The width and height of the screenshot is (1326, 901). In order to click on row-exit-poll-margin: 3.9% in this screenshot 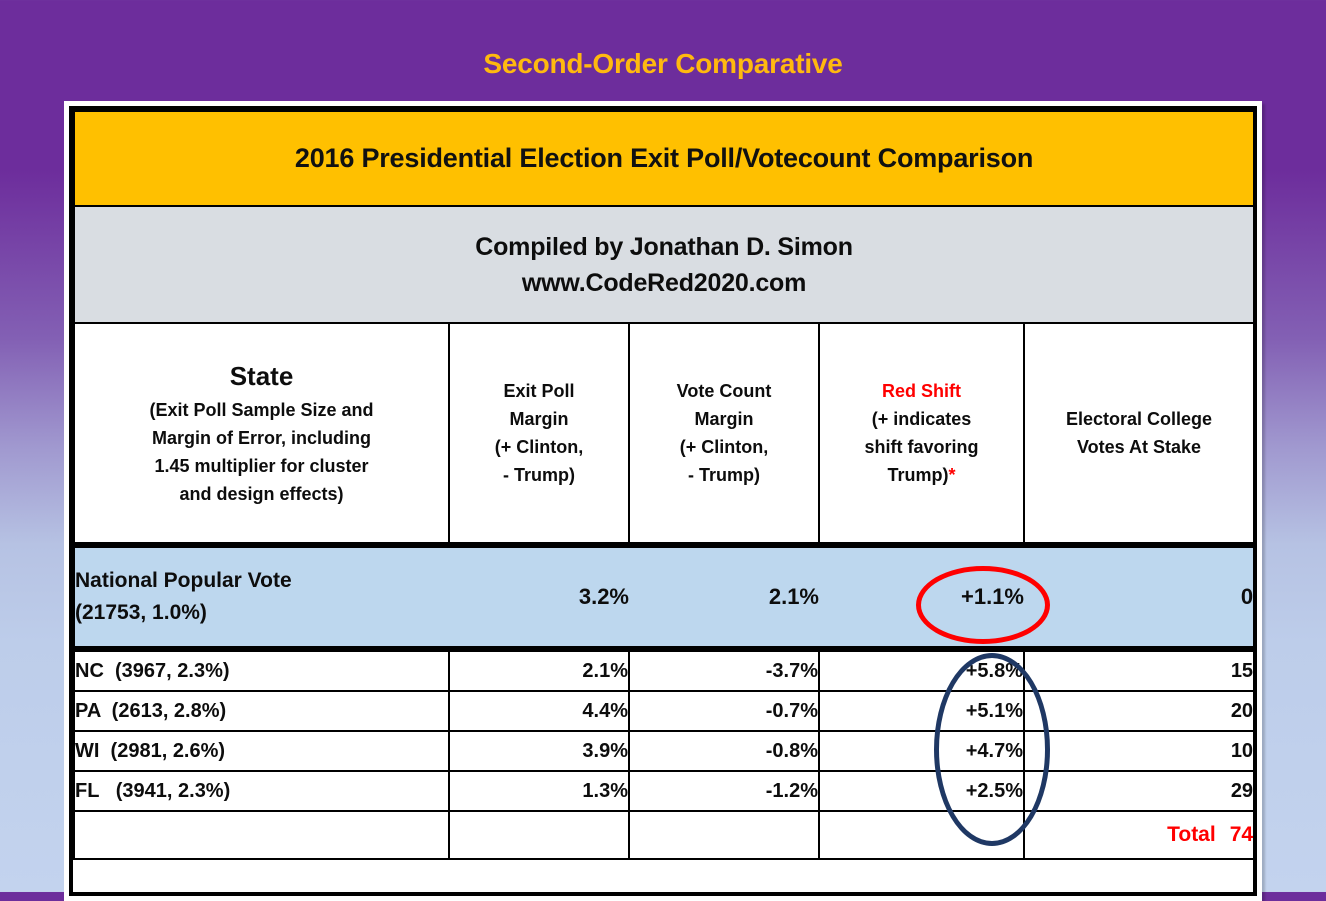, I will do `click(539, 751)`.